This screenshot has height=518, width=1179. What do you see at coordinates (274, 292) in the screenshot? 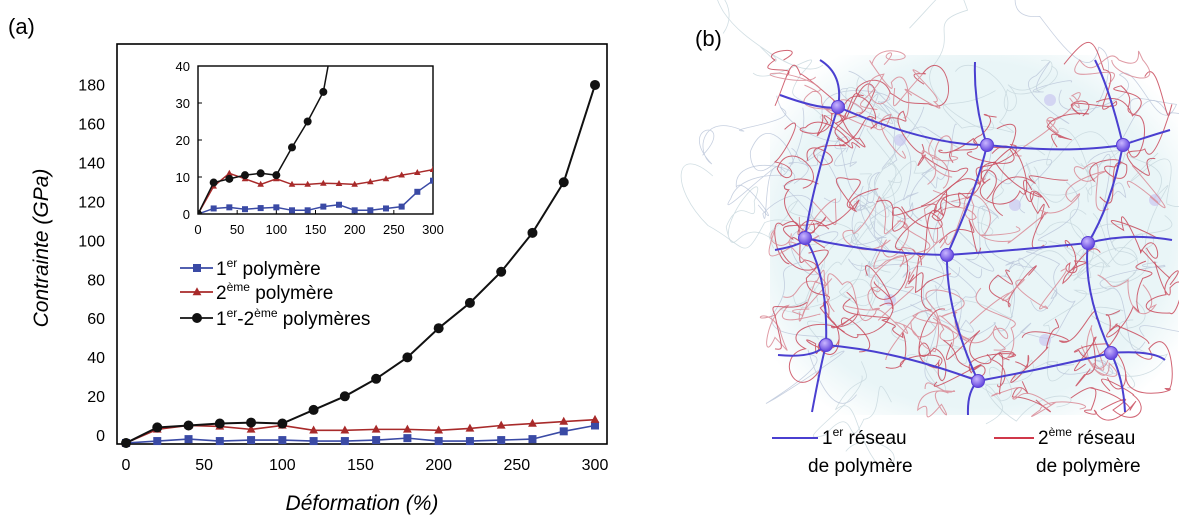
I see `legend-label-second: 2ème polymère` at bounding box center [274, 292].